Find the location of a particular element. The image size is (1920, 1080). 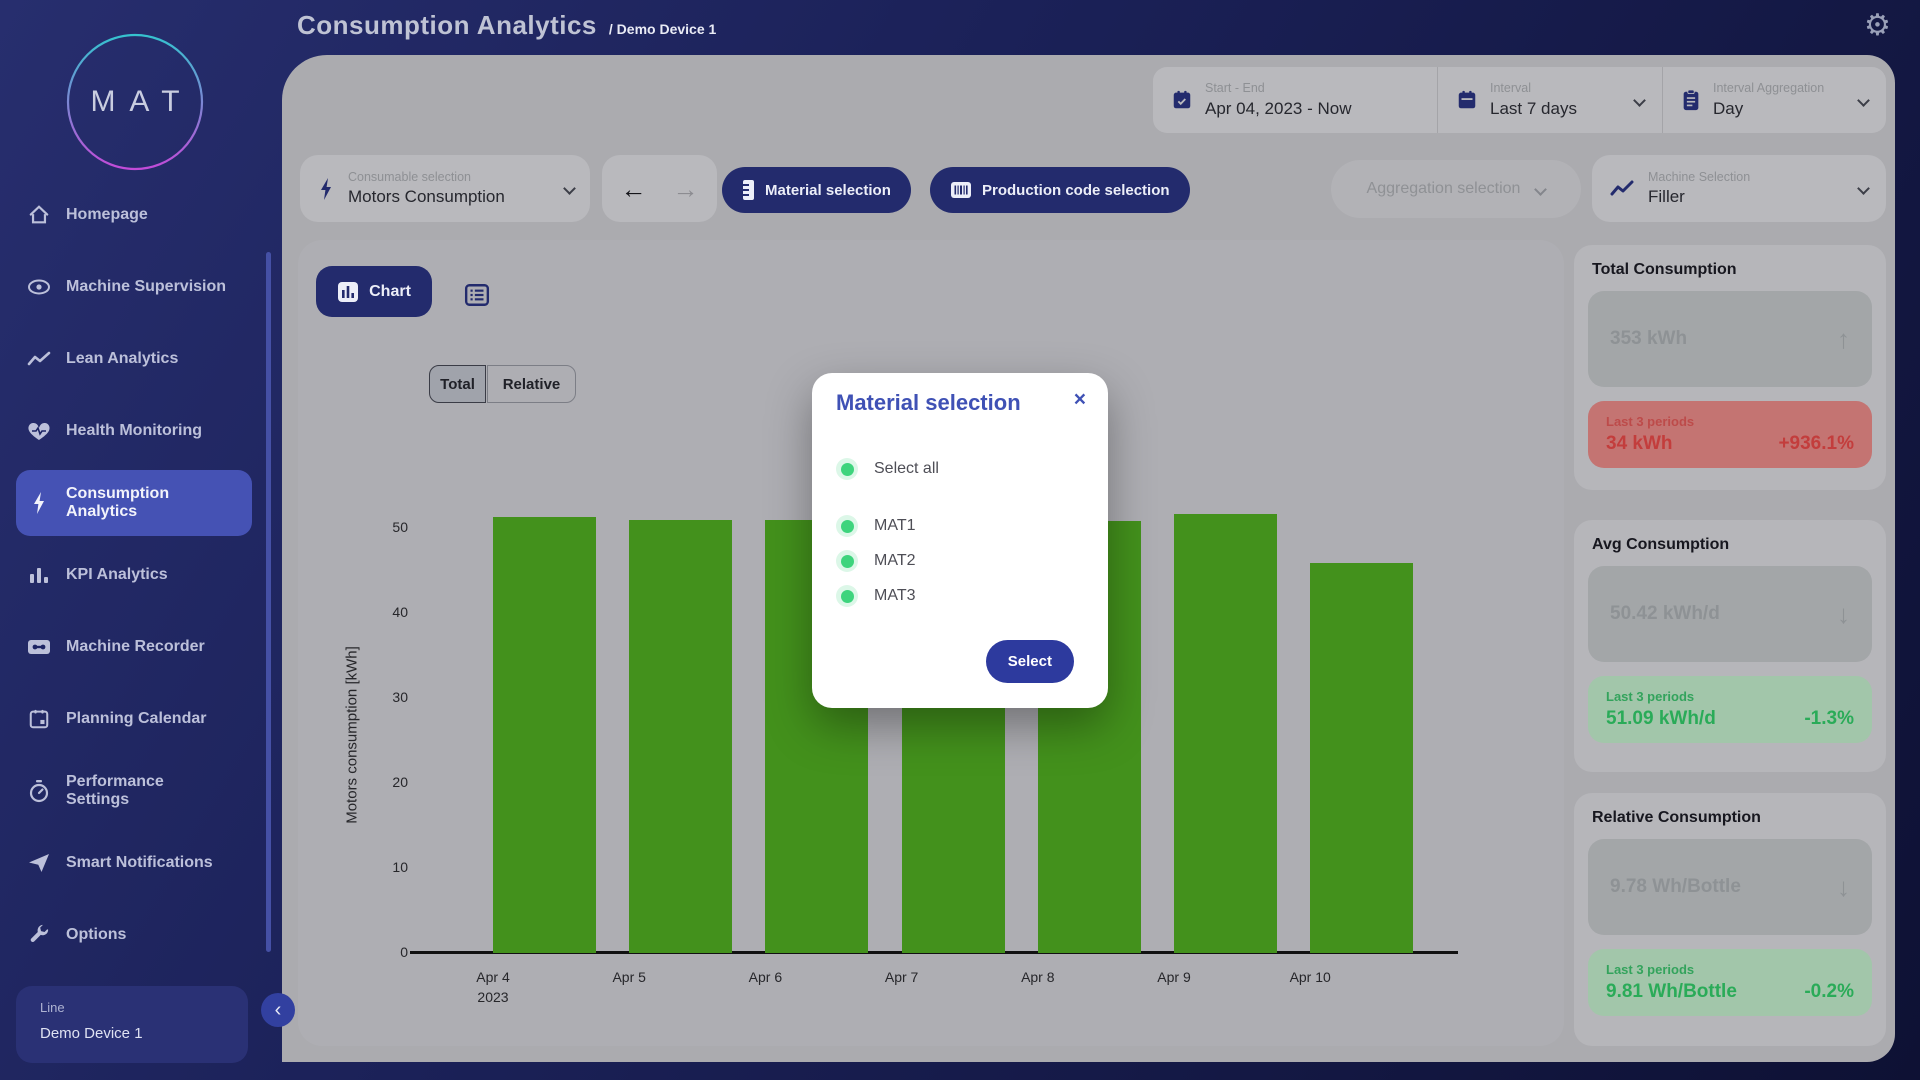

clipboard-icon is located at coordinates (1691, 100).